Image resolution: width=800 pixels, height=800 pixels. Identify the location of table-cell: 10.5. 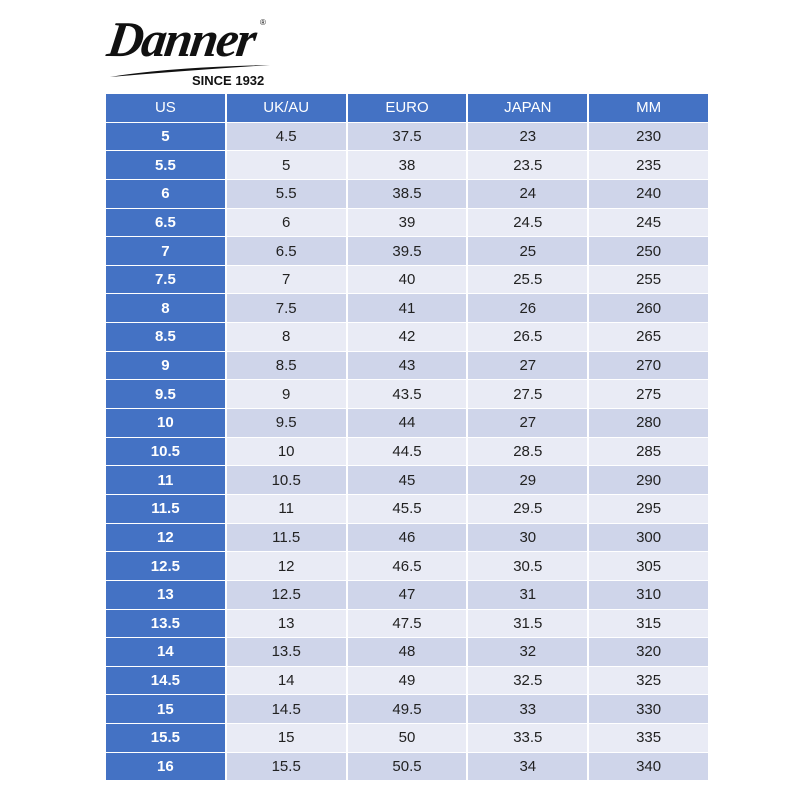
(286, 480).